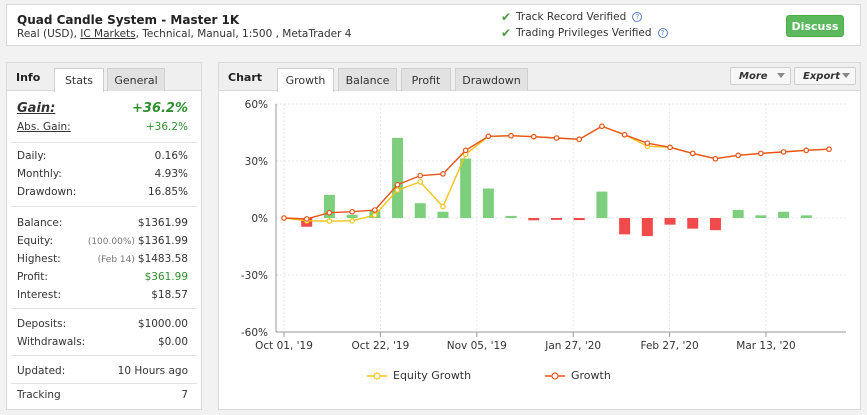 This screenshot has height=415, width=867. Describe the element at coordinates (136, 79) in the screenshot. I see `tab-general: General` at that location.